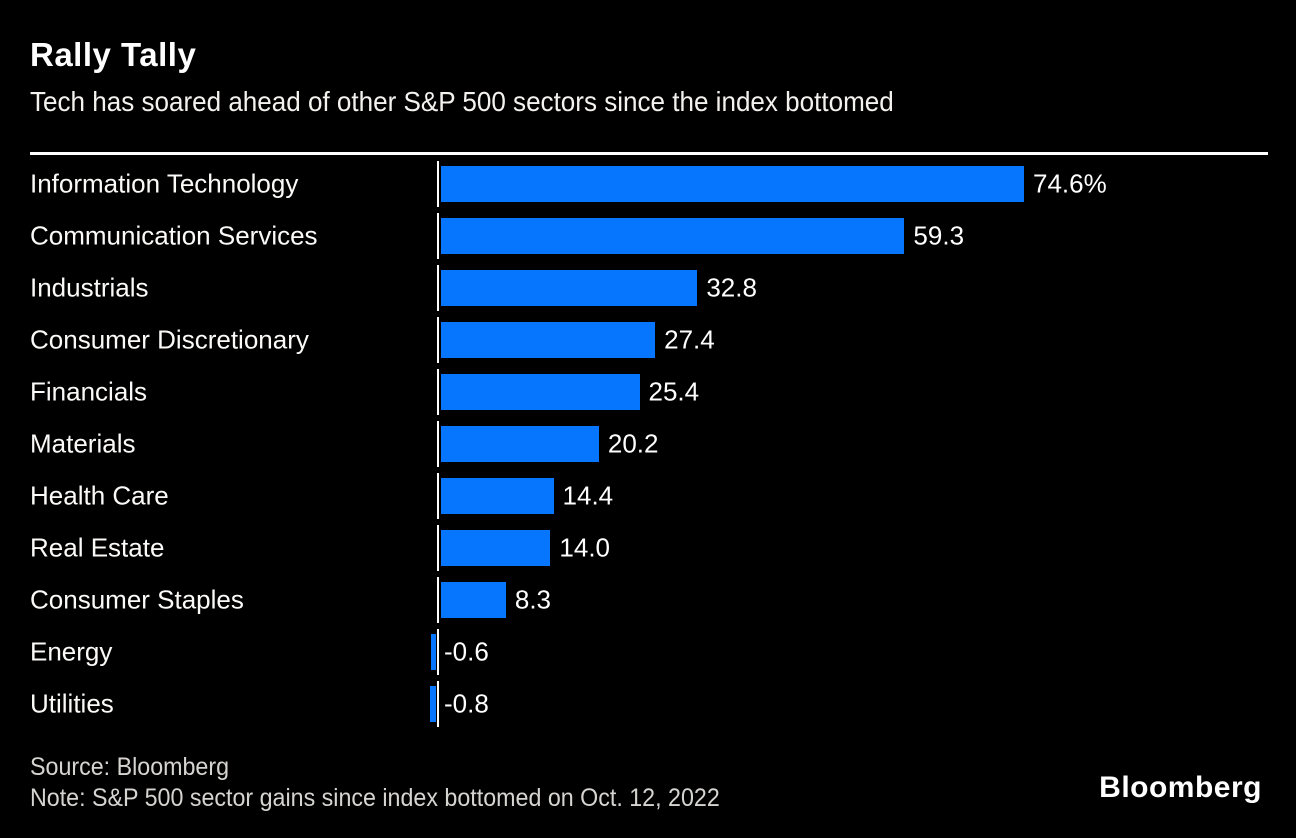  I want to click on bloomberg-logo: Bloomberg, so click(1180, 787).